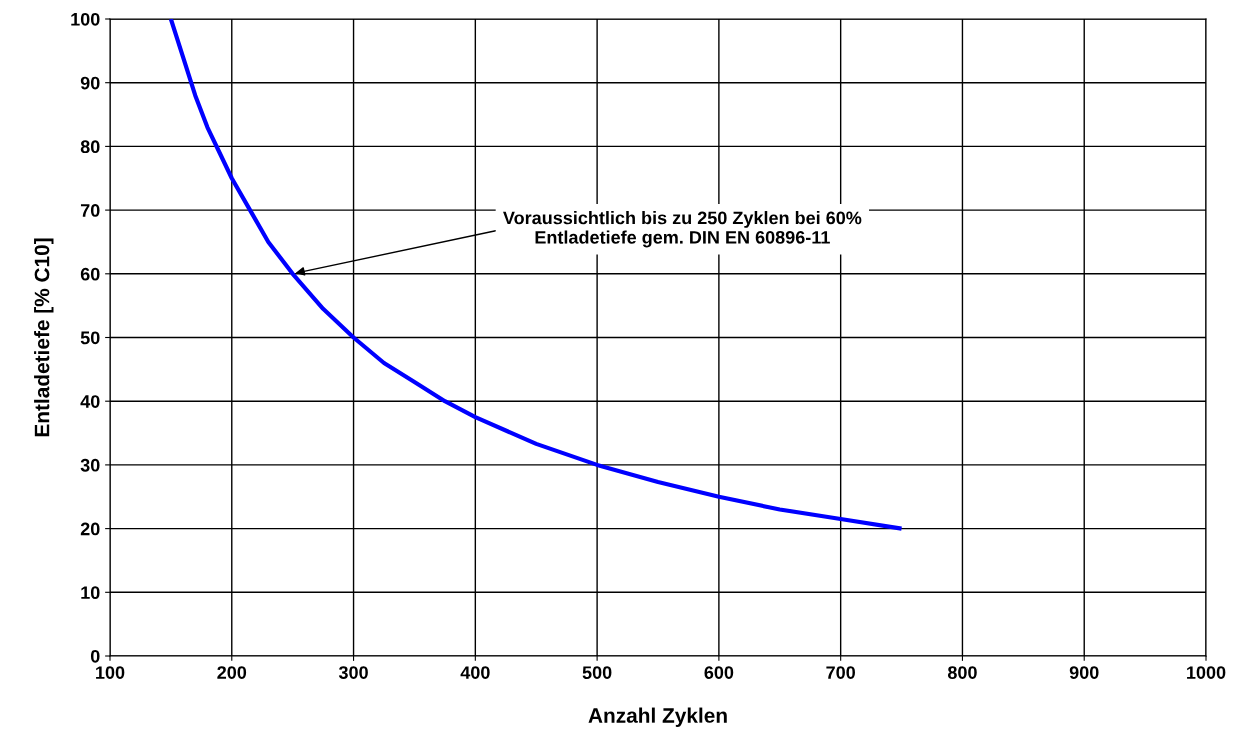 The width and height of the screenshot is (1249, 751). What do you see at coordinates (90, 274) in the screenshot?
I see `y-tick-label: 60` at bounding box center [90, 274].